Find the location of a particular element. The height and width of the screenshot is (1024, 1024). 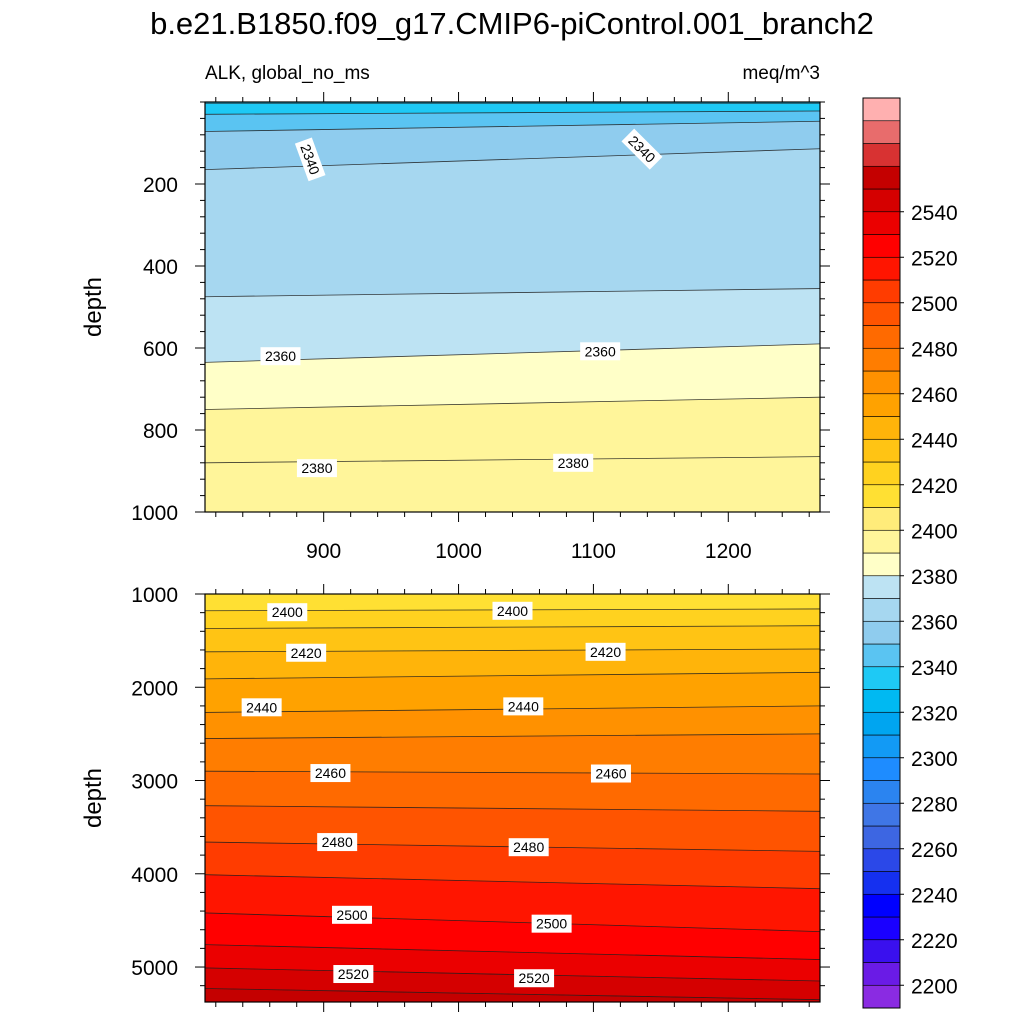

colorbar-label: 2300 is located at coordinates (934, 759).